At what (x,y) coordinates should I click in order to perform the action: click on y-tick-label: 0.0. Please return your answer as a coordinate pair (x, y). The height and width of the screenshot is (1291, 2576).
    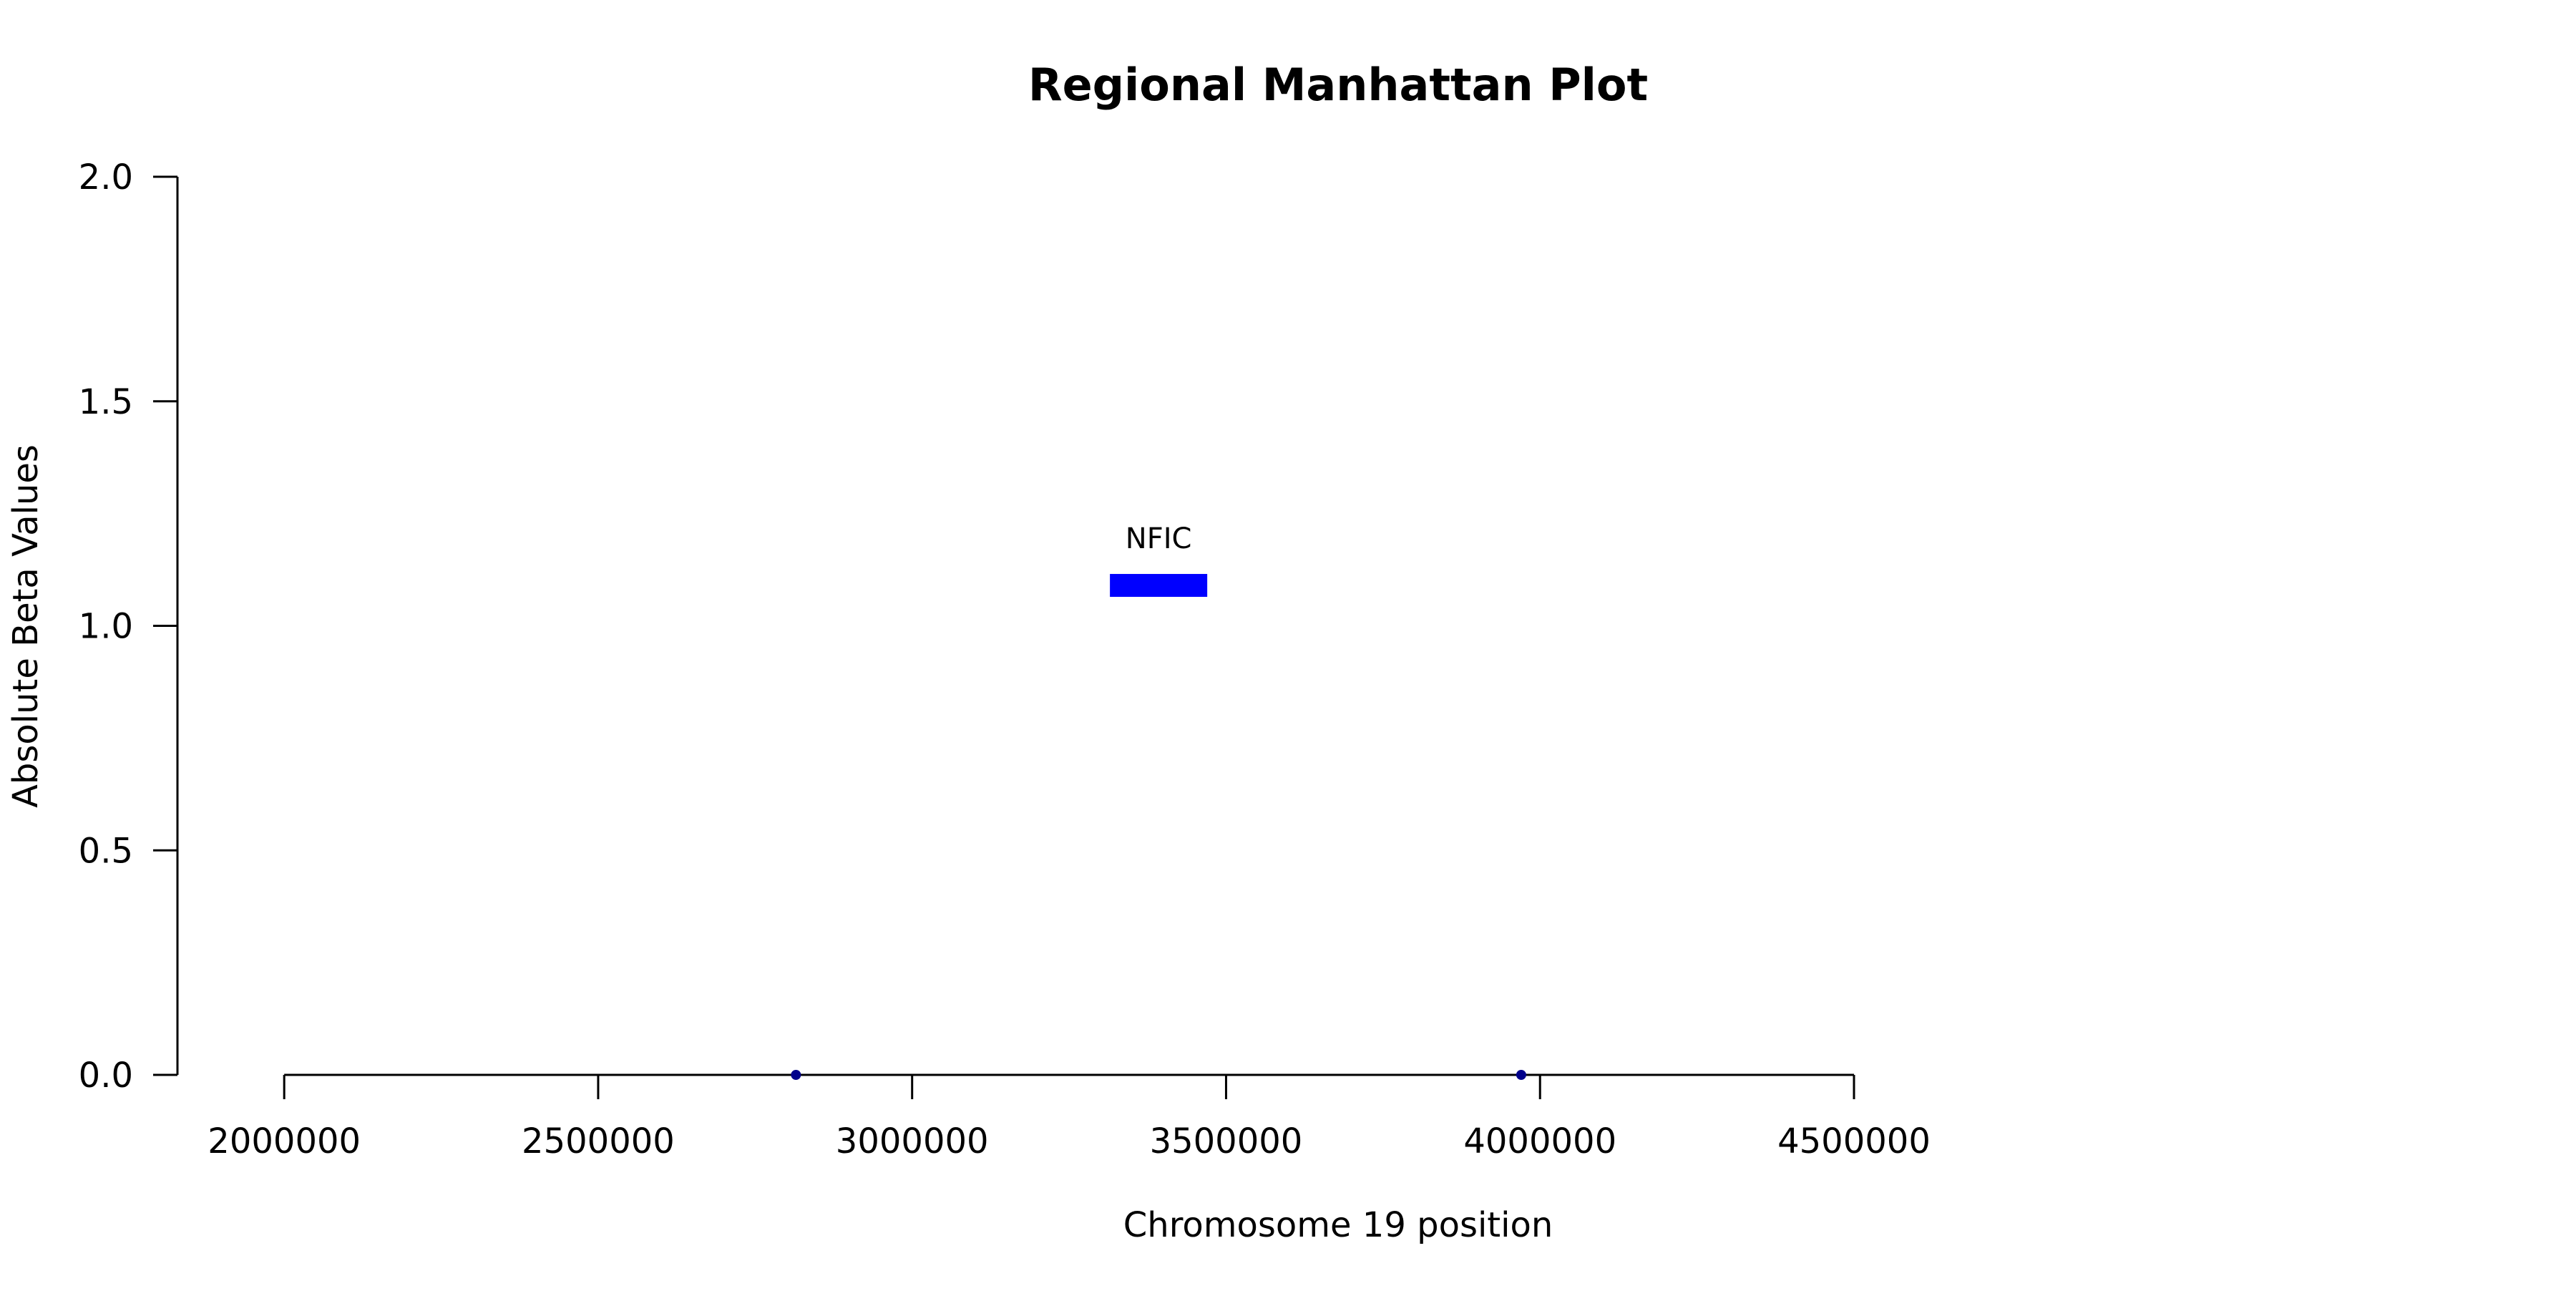
    Looking at the image, I should click on (106, 1076).